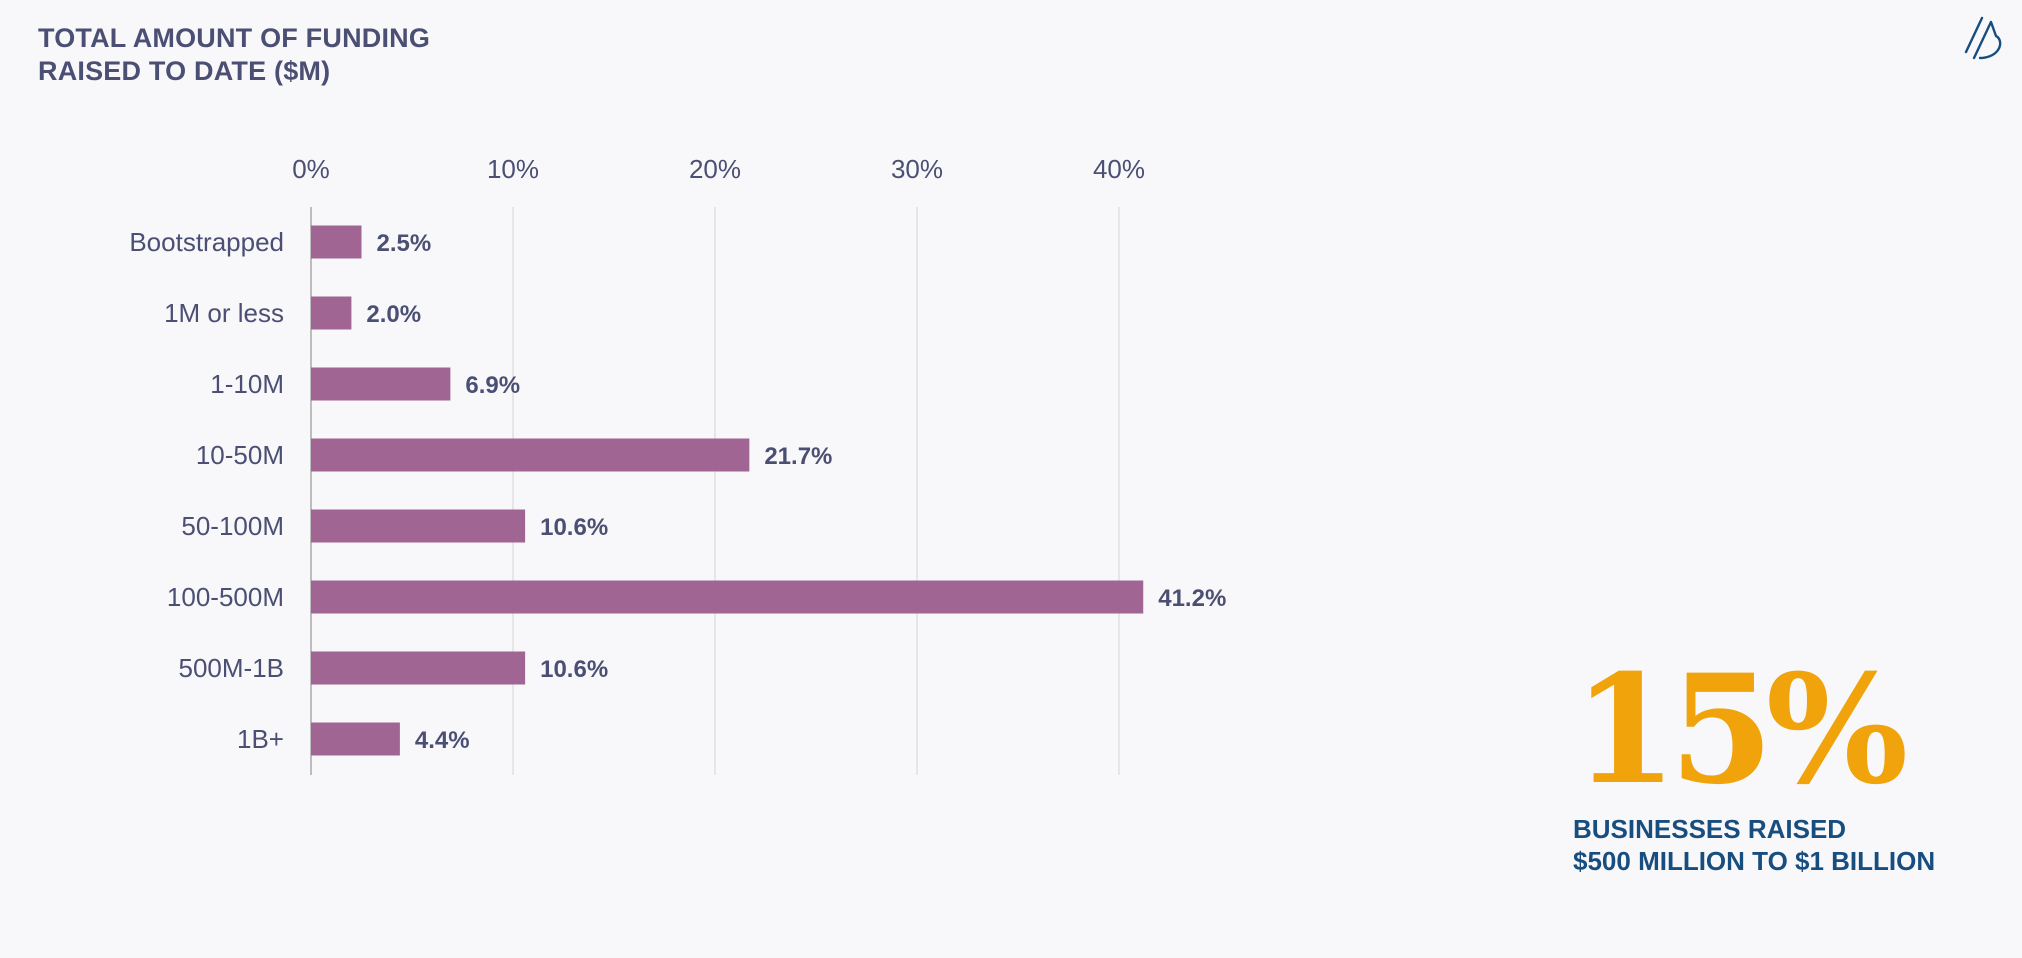 The image size is (2022, 958). I want to click on bar-bootstrapped, so click(336, 242).